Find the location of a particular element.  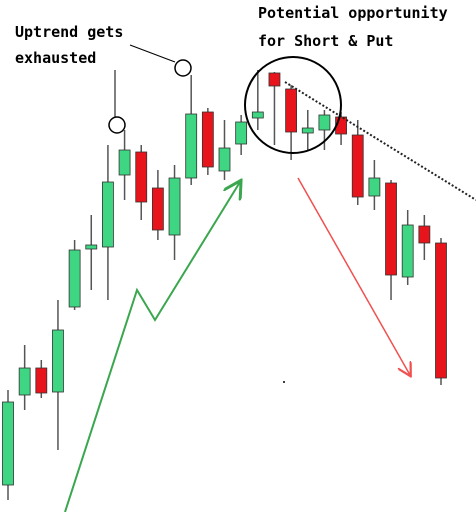

annotation: Uptrend gets is located at coordinates (69, 32).